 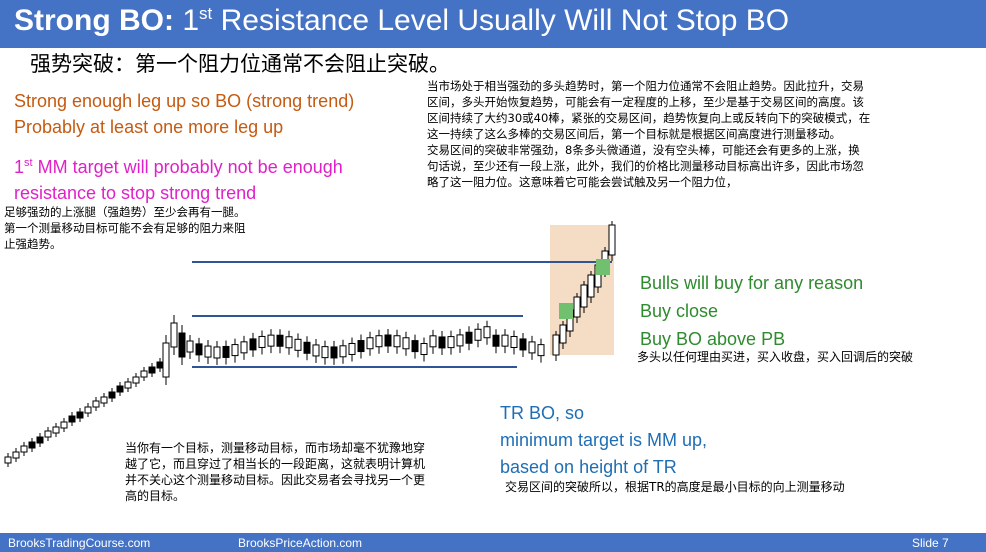 What do you see at coordinates (713, 339) in the screenshot?
I see `green-line-3: Buy BO above PB` at bounding box center [713, 339].